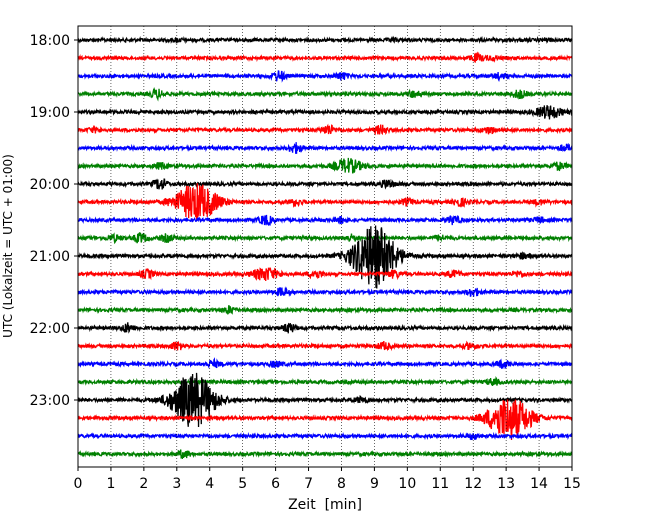 Image resolution: width=650 pixels, height=520 pixels. Describe the element at coordinates (325, 201) in the screenshot. I see `trace-2015` at that location.